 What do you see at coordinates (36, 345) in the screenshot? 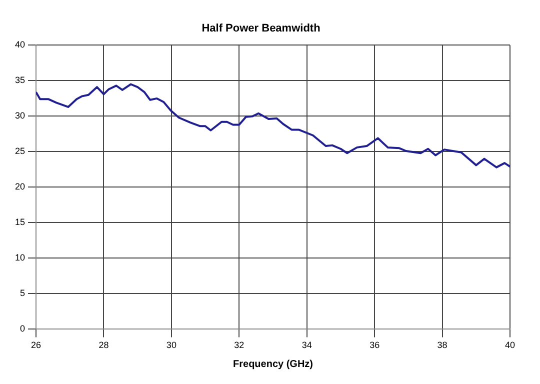
I see `x-tick-label: 26` at bounding box center [36, 345].